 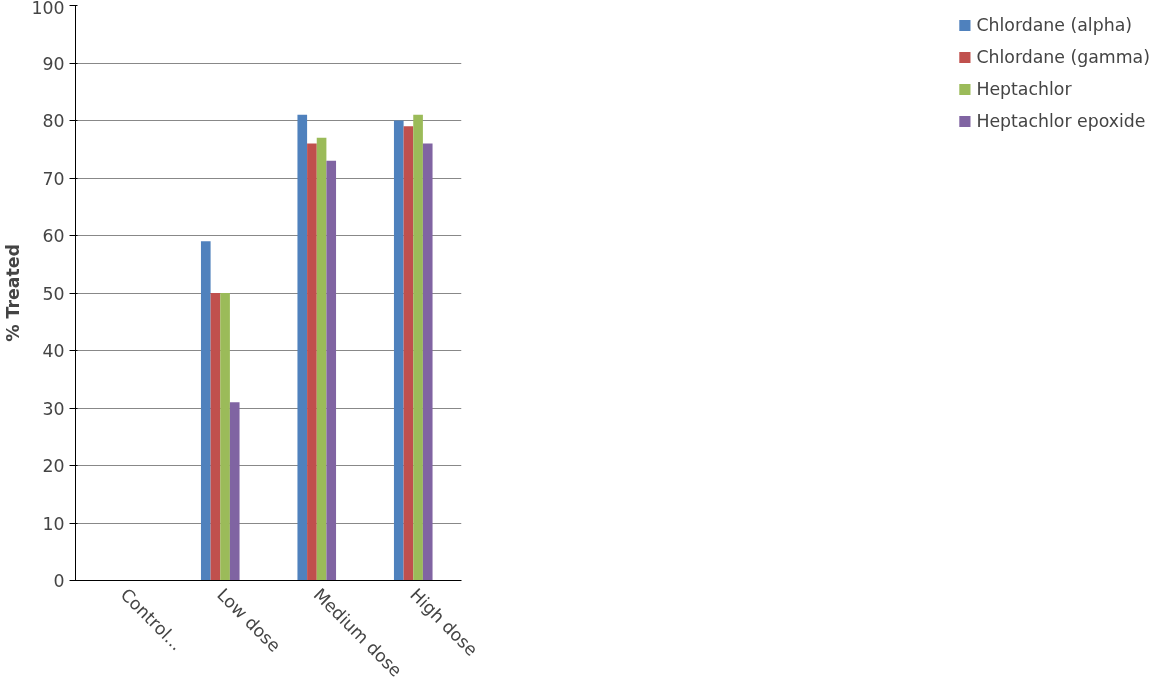 What do you see at coordinates (59, 581) in the screenshot?
I see `y-tick-label: 0` at bounding box center [59, 581].